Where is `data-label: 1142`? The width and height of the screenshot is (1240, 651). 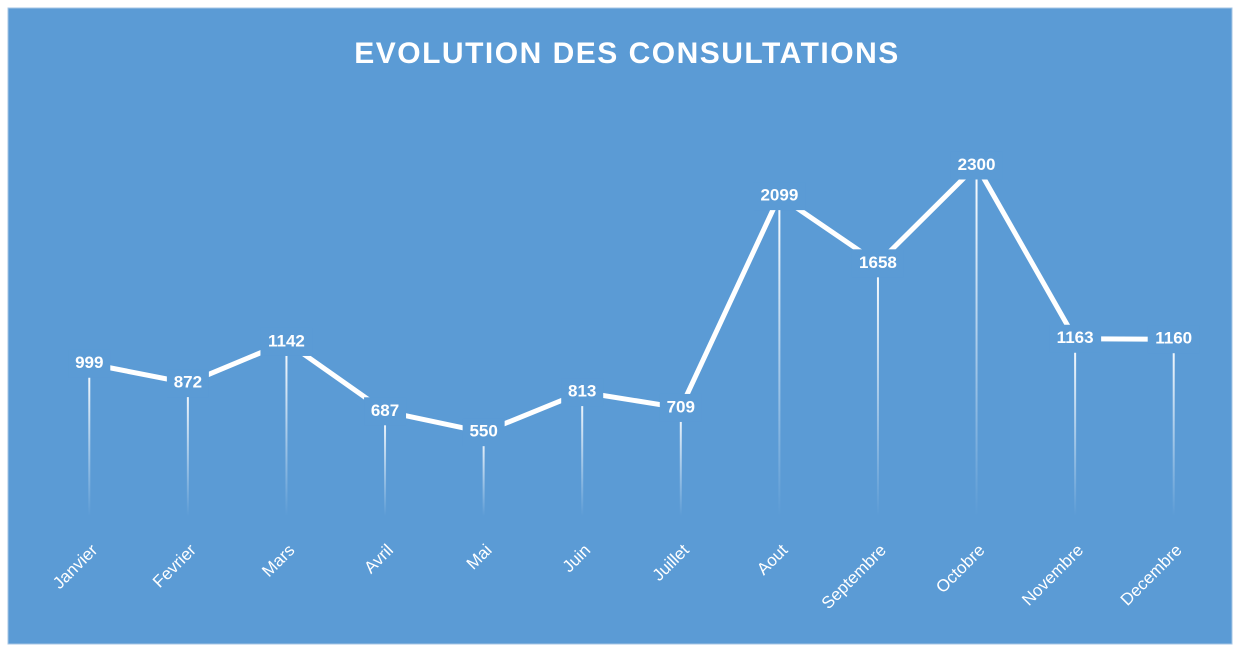
data-label: 1142 is located at coordinates (286, 340).